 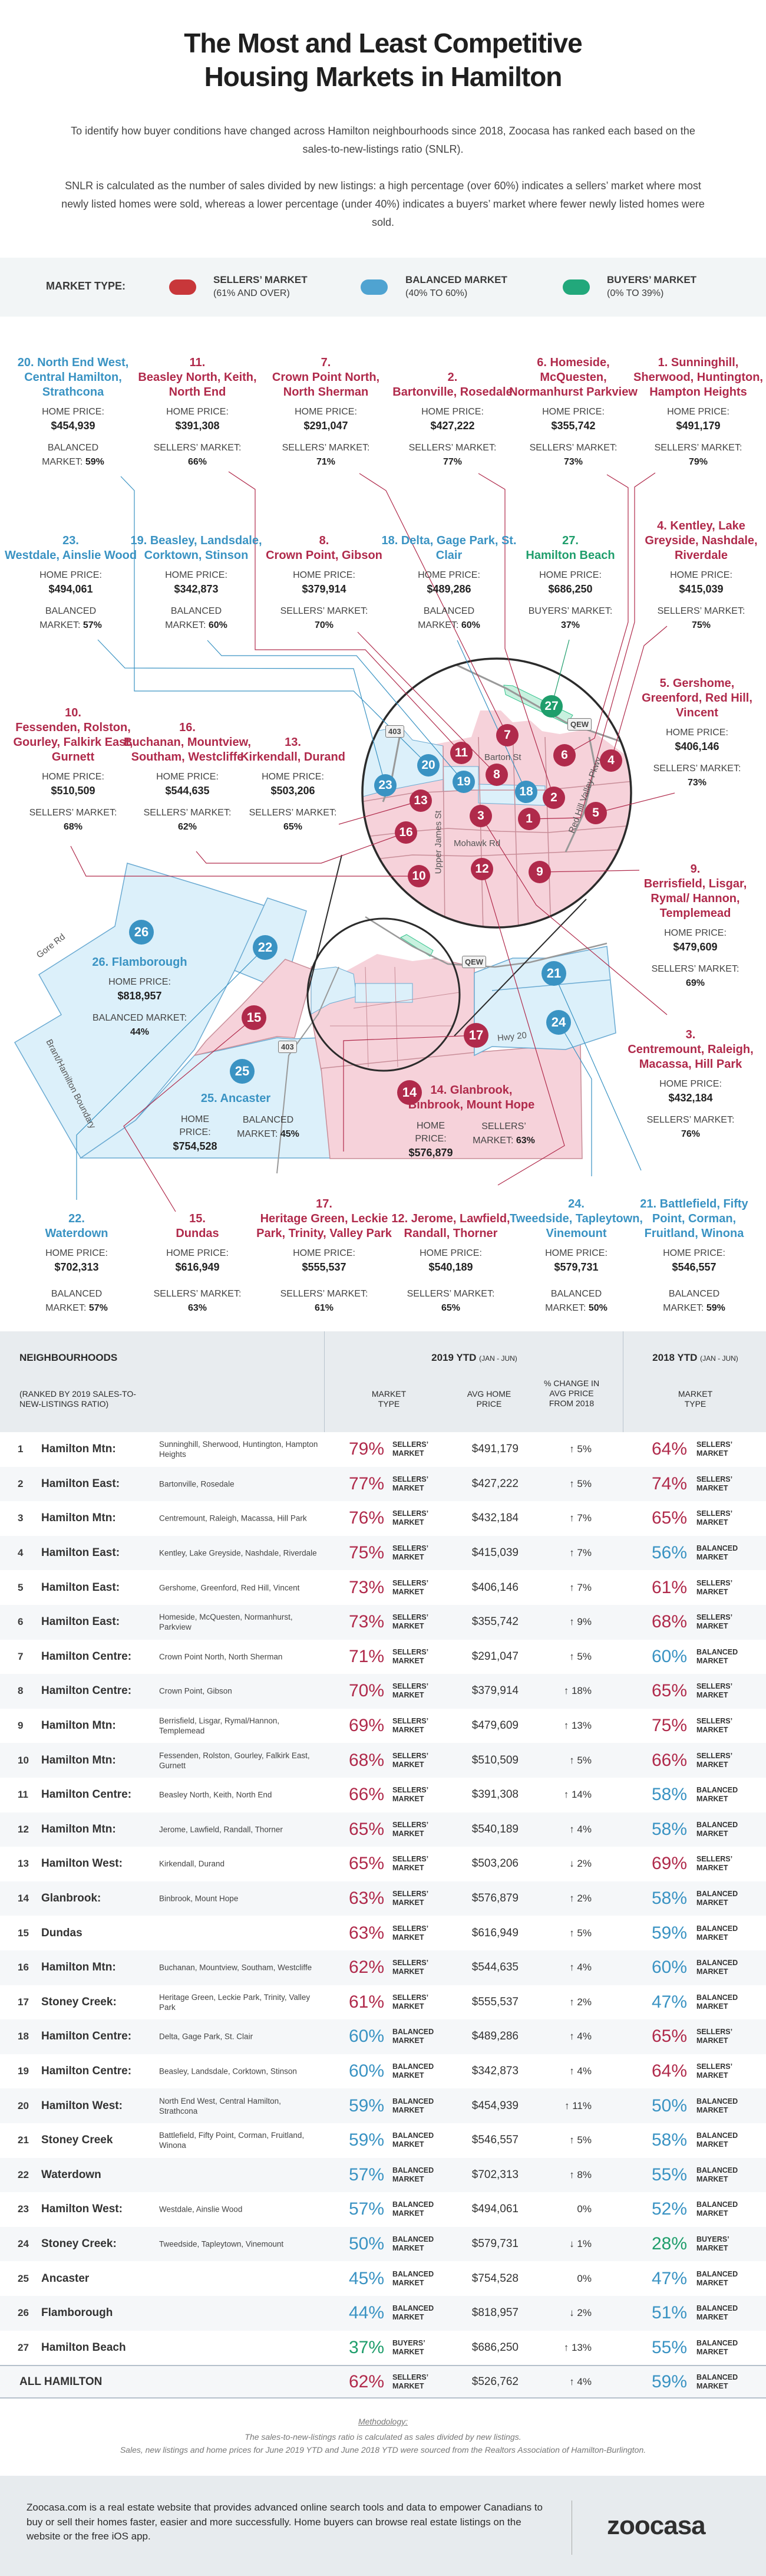 I want to click on neighbourhood-name: 18. Delta, Gage Park, St. Clair, so click(x=449, y=548).